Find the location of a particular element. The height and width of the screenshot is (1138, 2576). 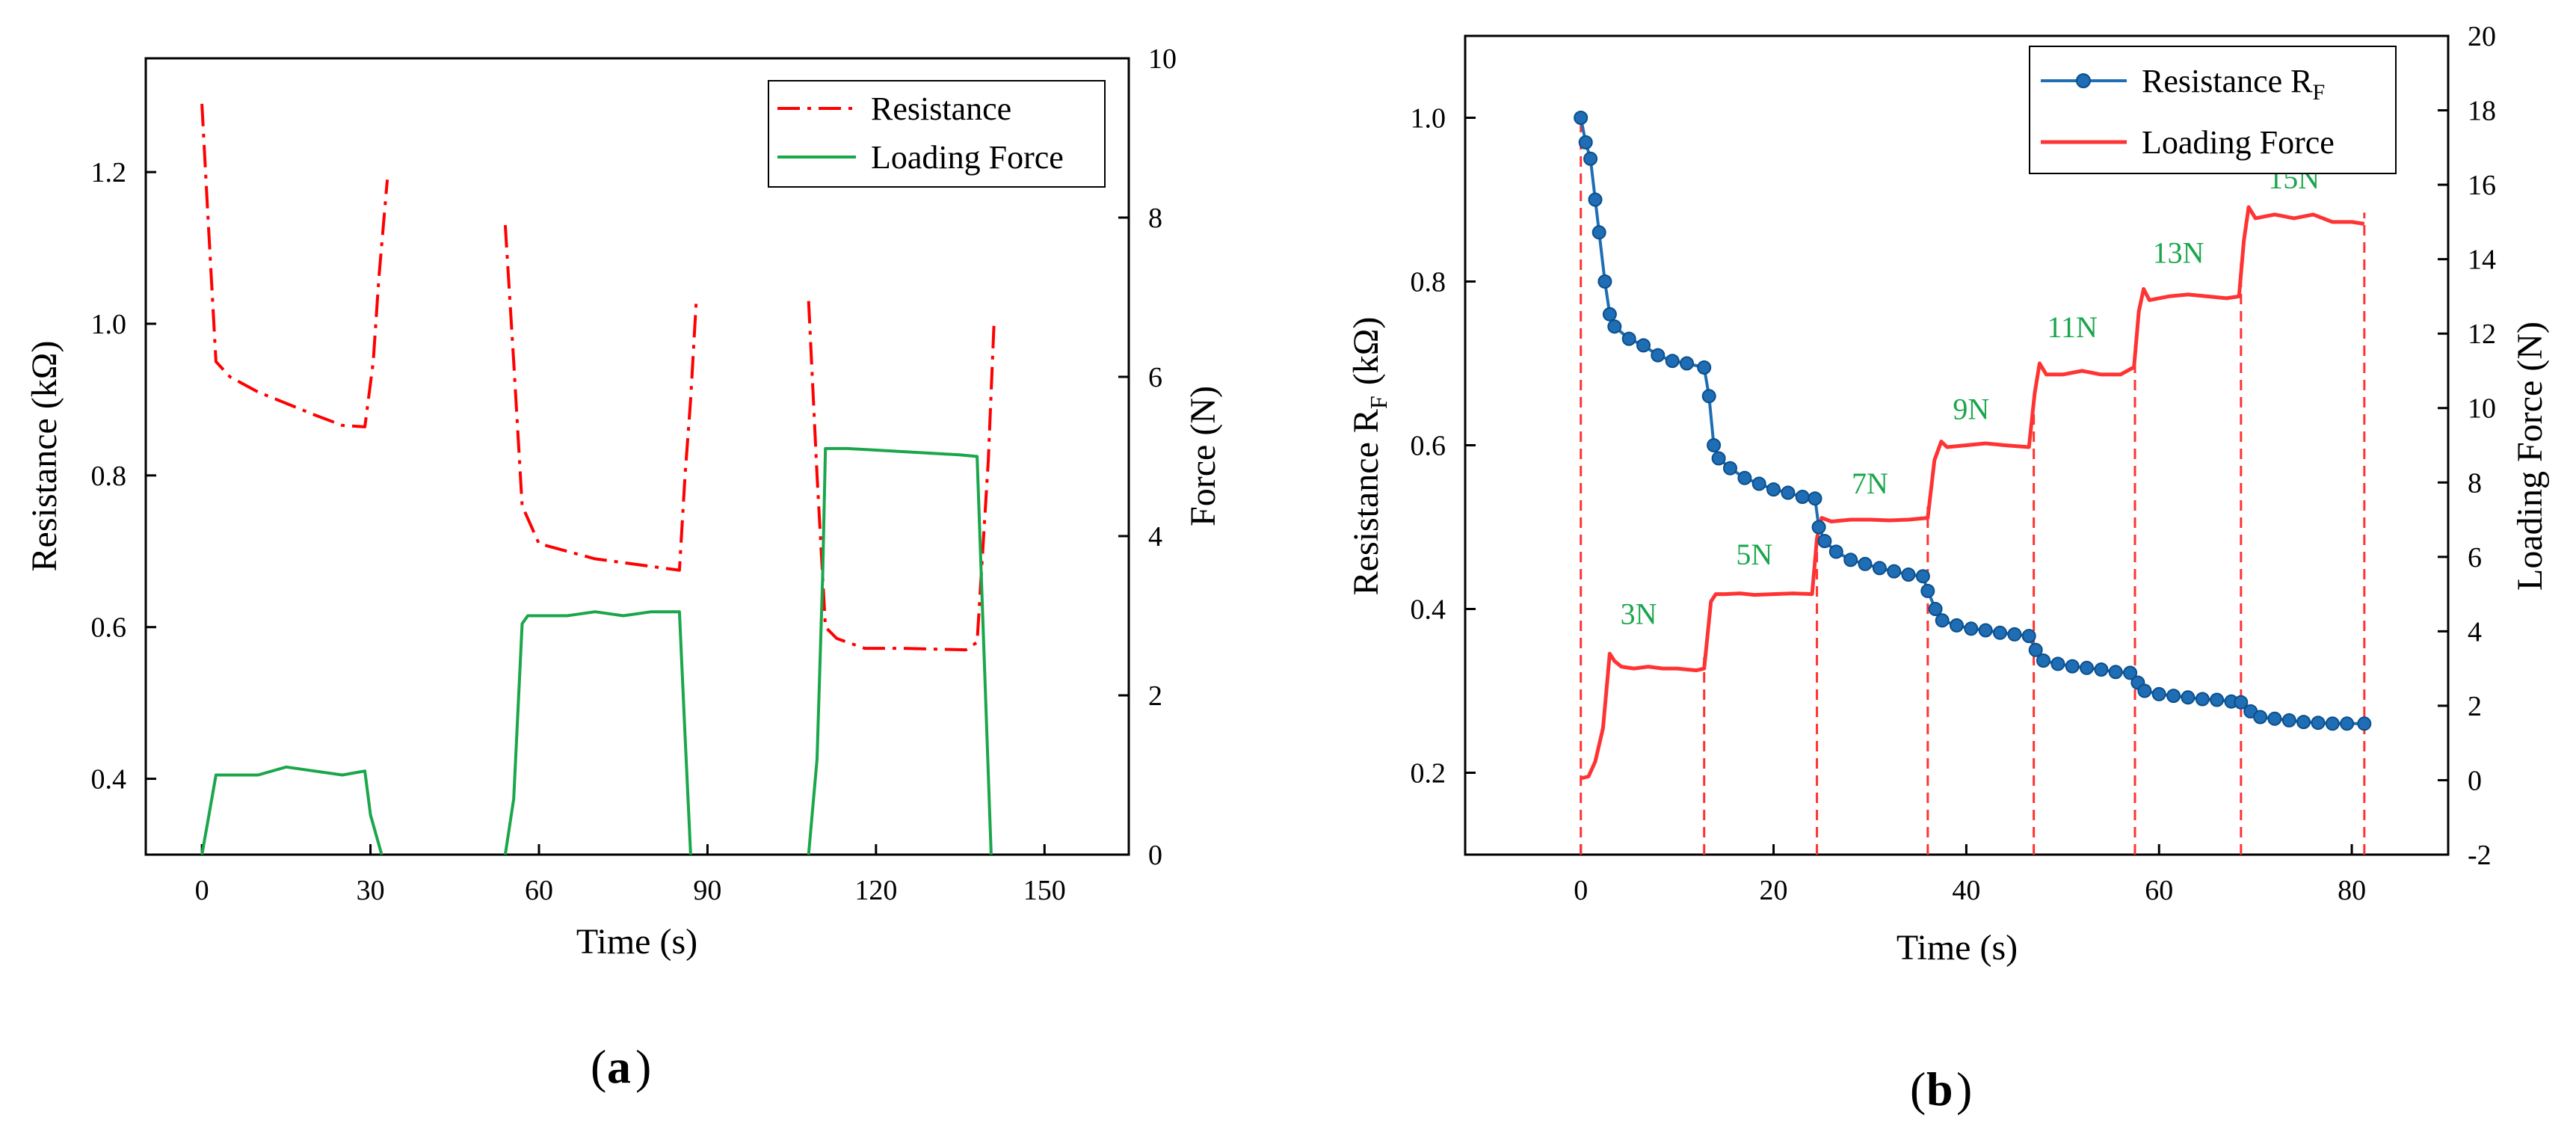

chart-a-x-tick-label: 60 is located at coordinates (539, 890).